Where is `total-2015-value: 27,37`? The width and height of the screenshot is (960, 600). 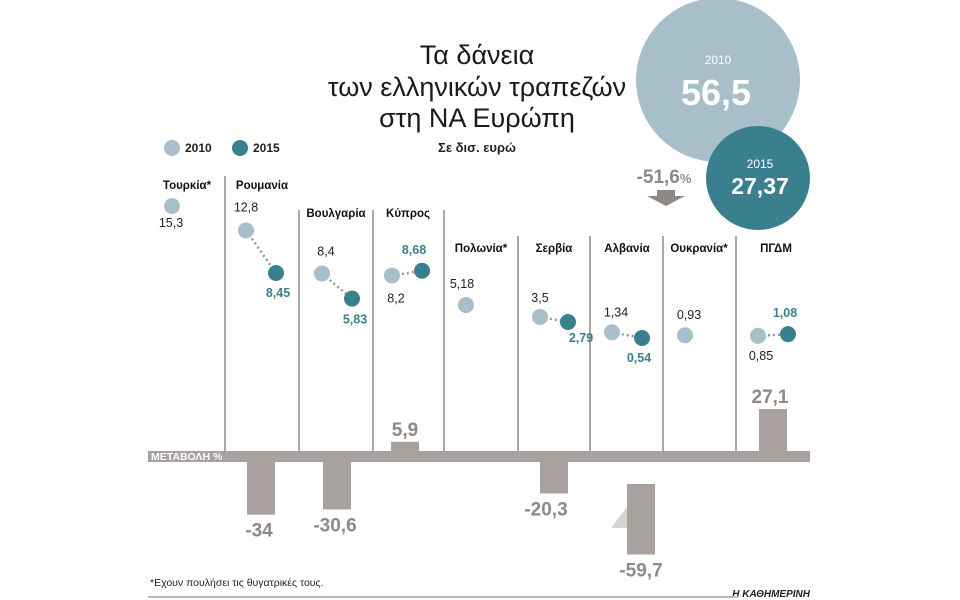
total-2015-value: 27,37 is located at coordinates (760, 186).